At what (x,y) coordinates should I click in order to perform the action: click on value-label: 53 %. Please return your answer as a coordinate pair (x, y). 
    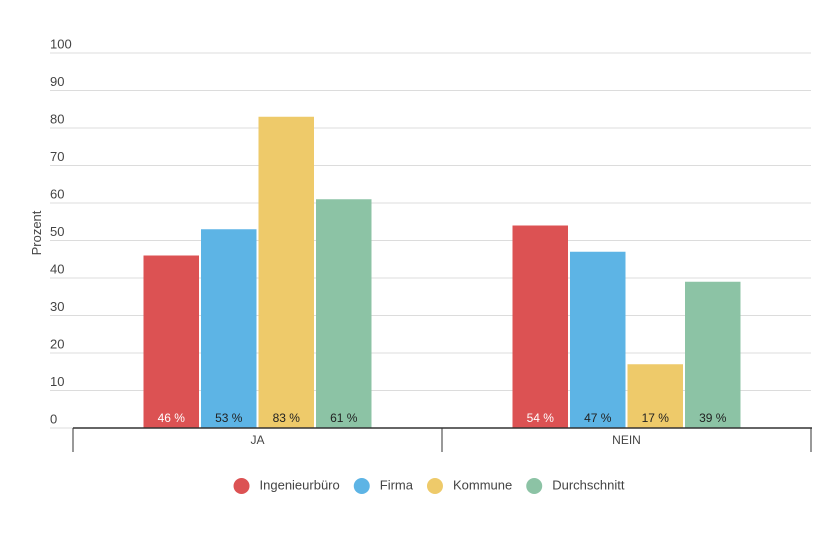
    Looking at the image, I should click on (229, 418).